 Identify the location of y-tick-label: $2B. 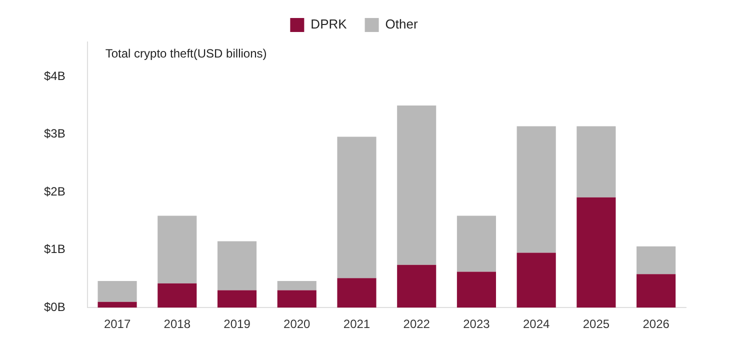
(55, 191).